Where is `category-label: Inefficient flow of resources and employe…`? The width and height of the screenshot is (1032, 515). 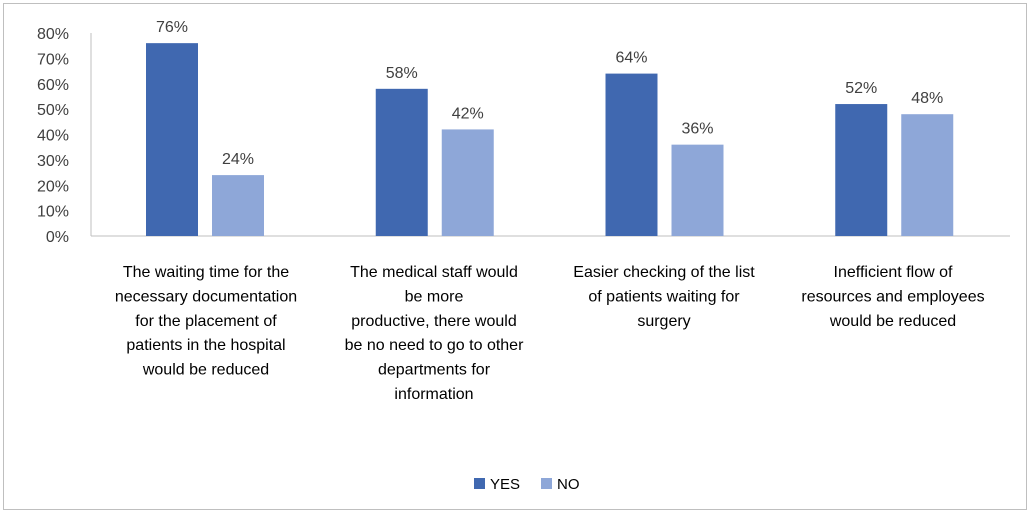 category-label: Inefficient flow of resources and employe… is located at coordinates (892, 297).